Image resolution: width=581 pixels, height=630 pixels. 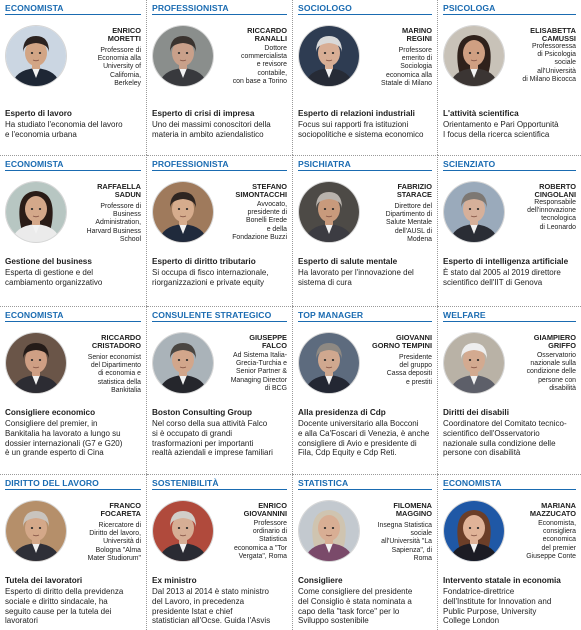 What do you see at coordinates (476, 412) in the screenshot?
I see `expert-role: Diritti dei disabili` at bounding box center [476, 412].